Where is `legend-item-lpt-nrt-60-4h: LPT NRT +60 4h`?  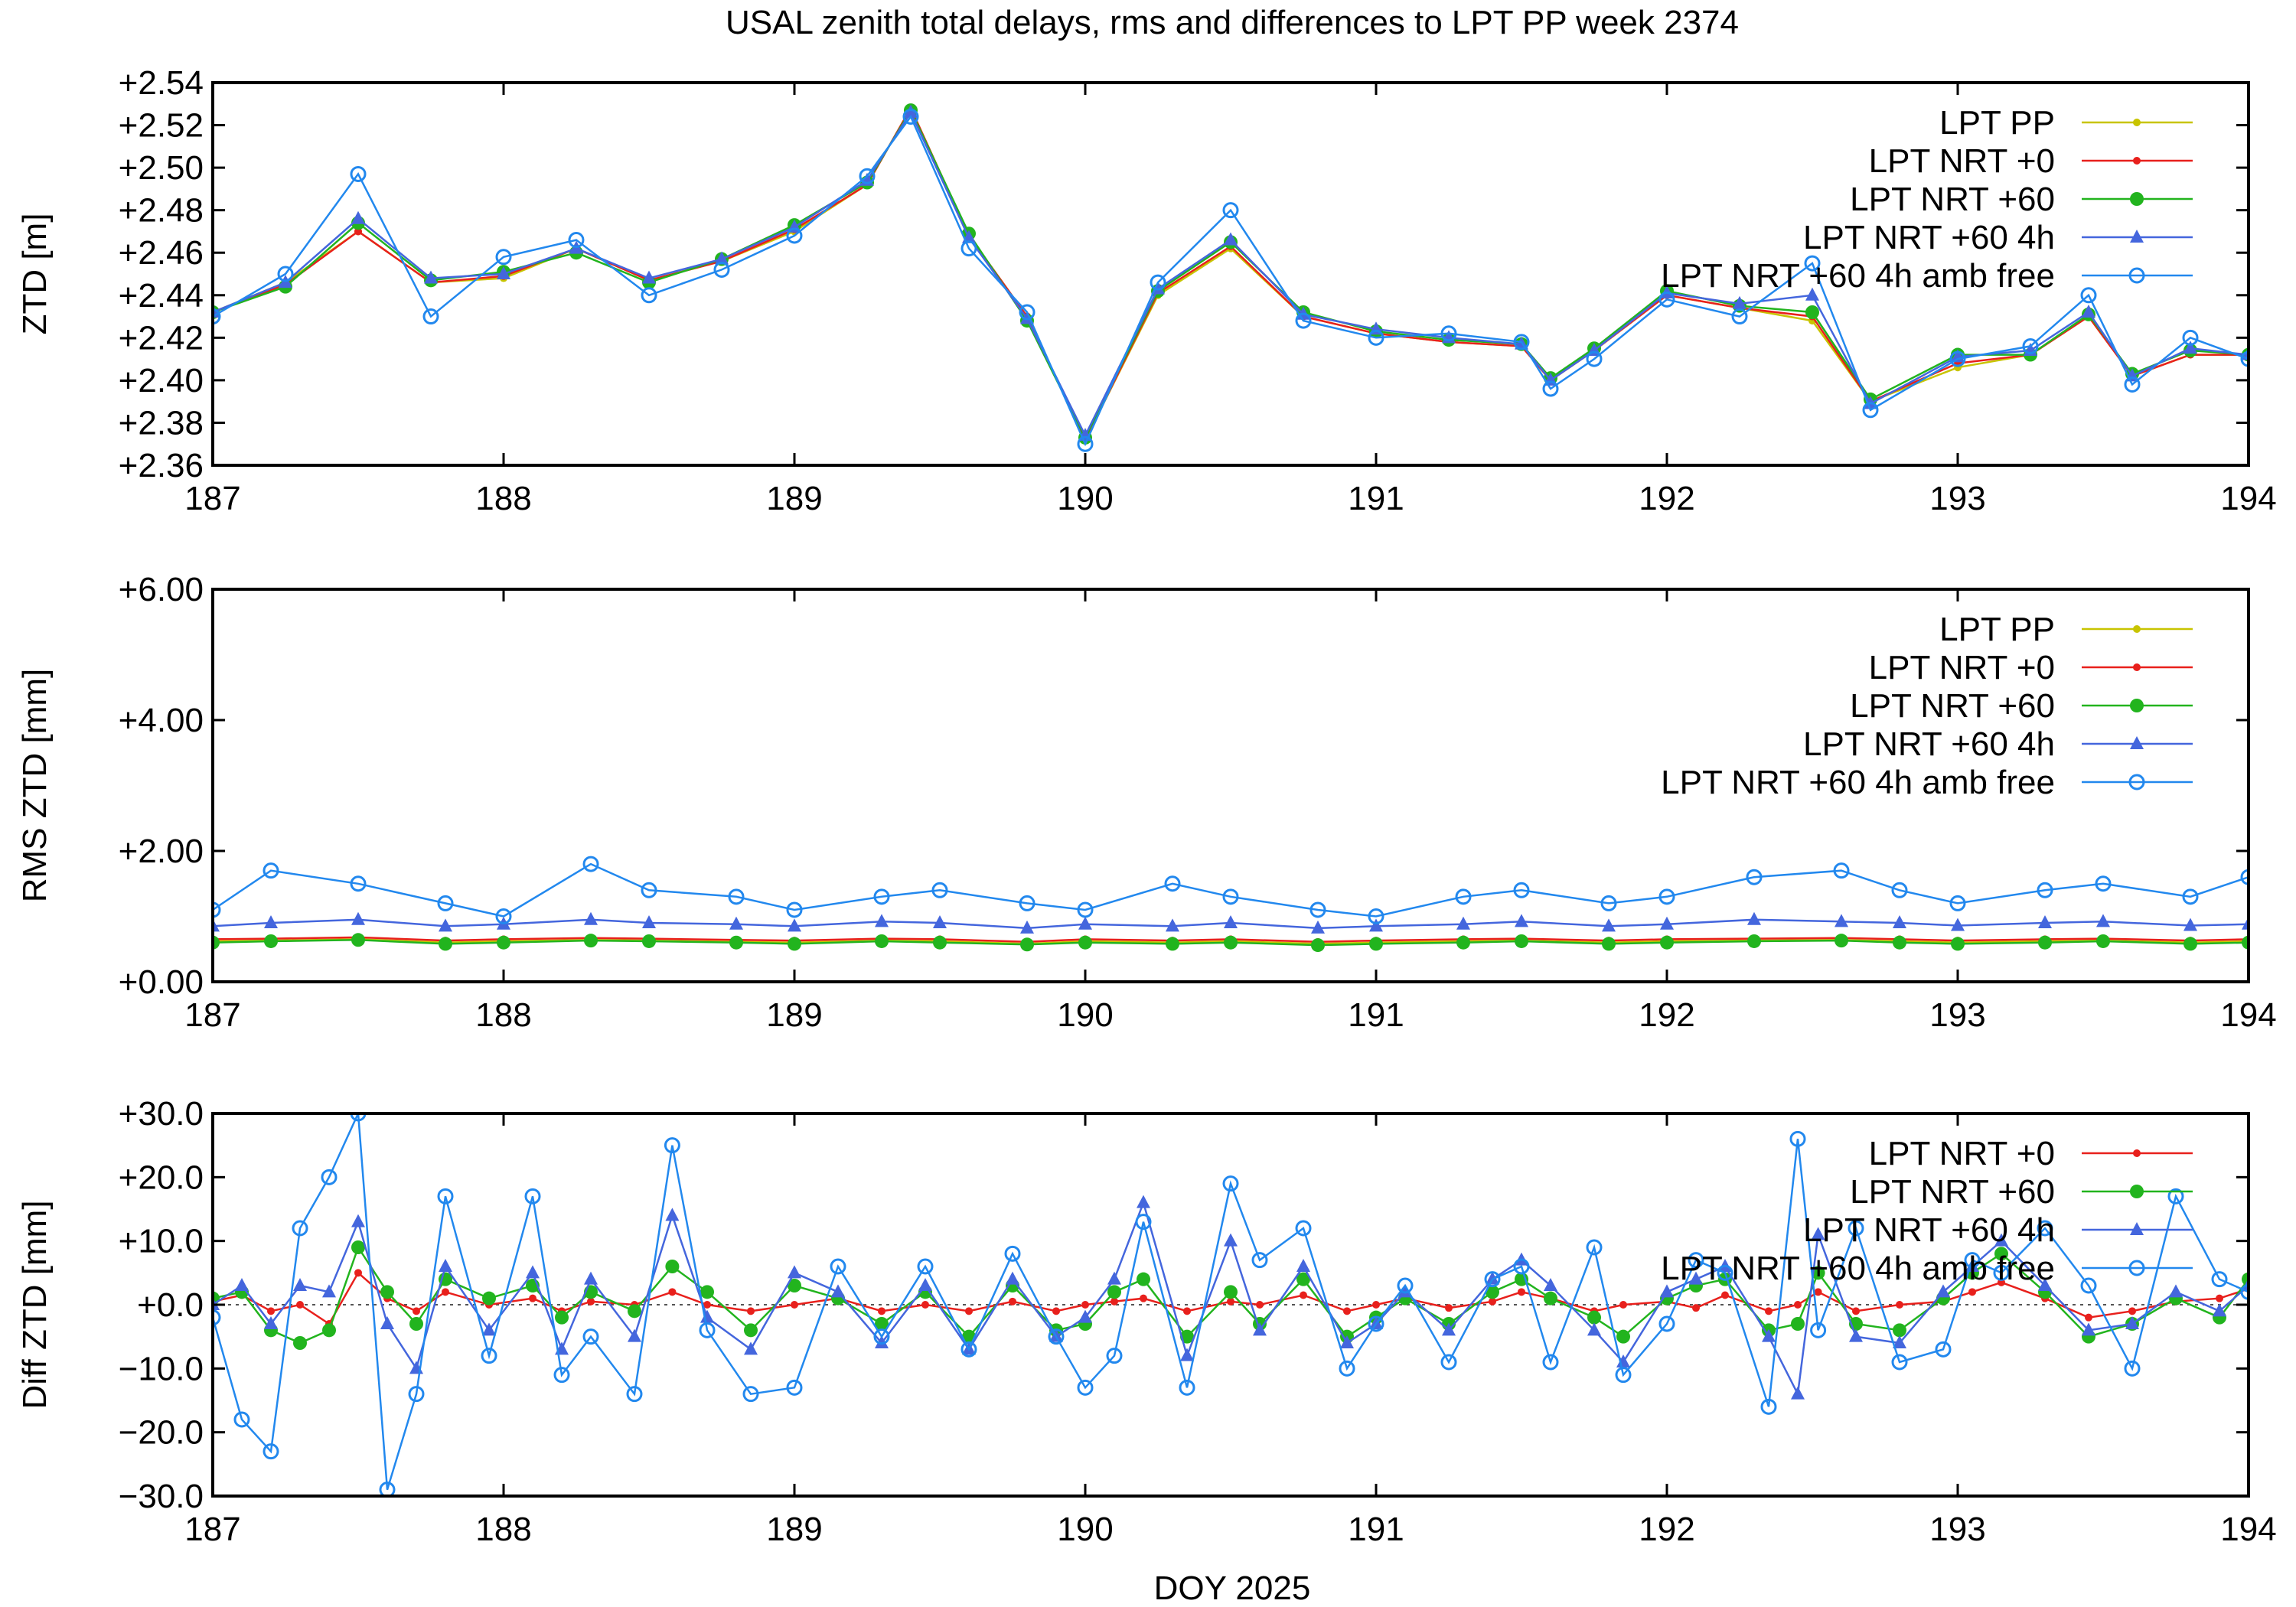
legend-item-lpt-nrt-60-4h: LPT NRT +60 4h is located at coordinates (1998, 237).